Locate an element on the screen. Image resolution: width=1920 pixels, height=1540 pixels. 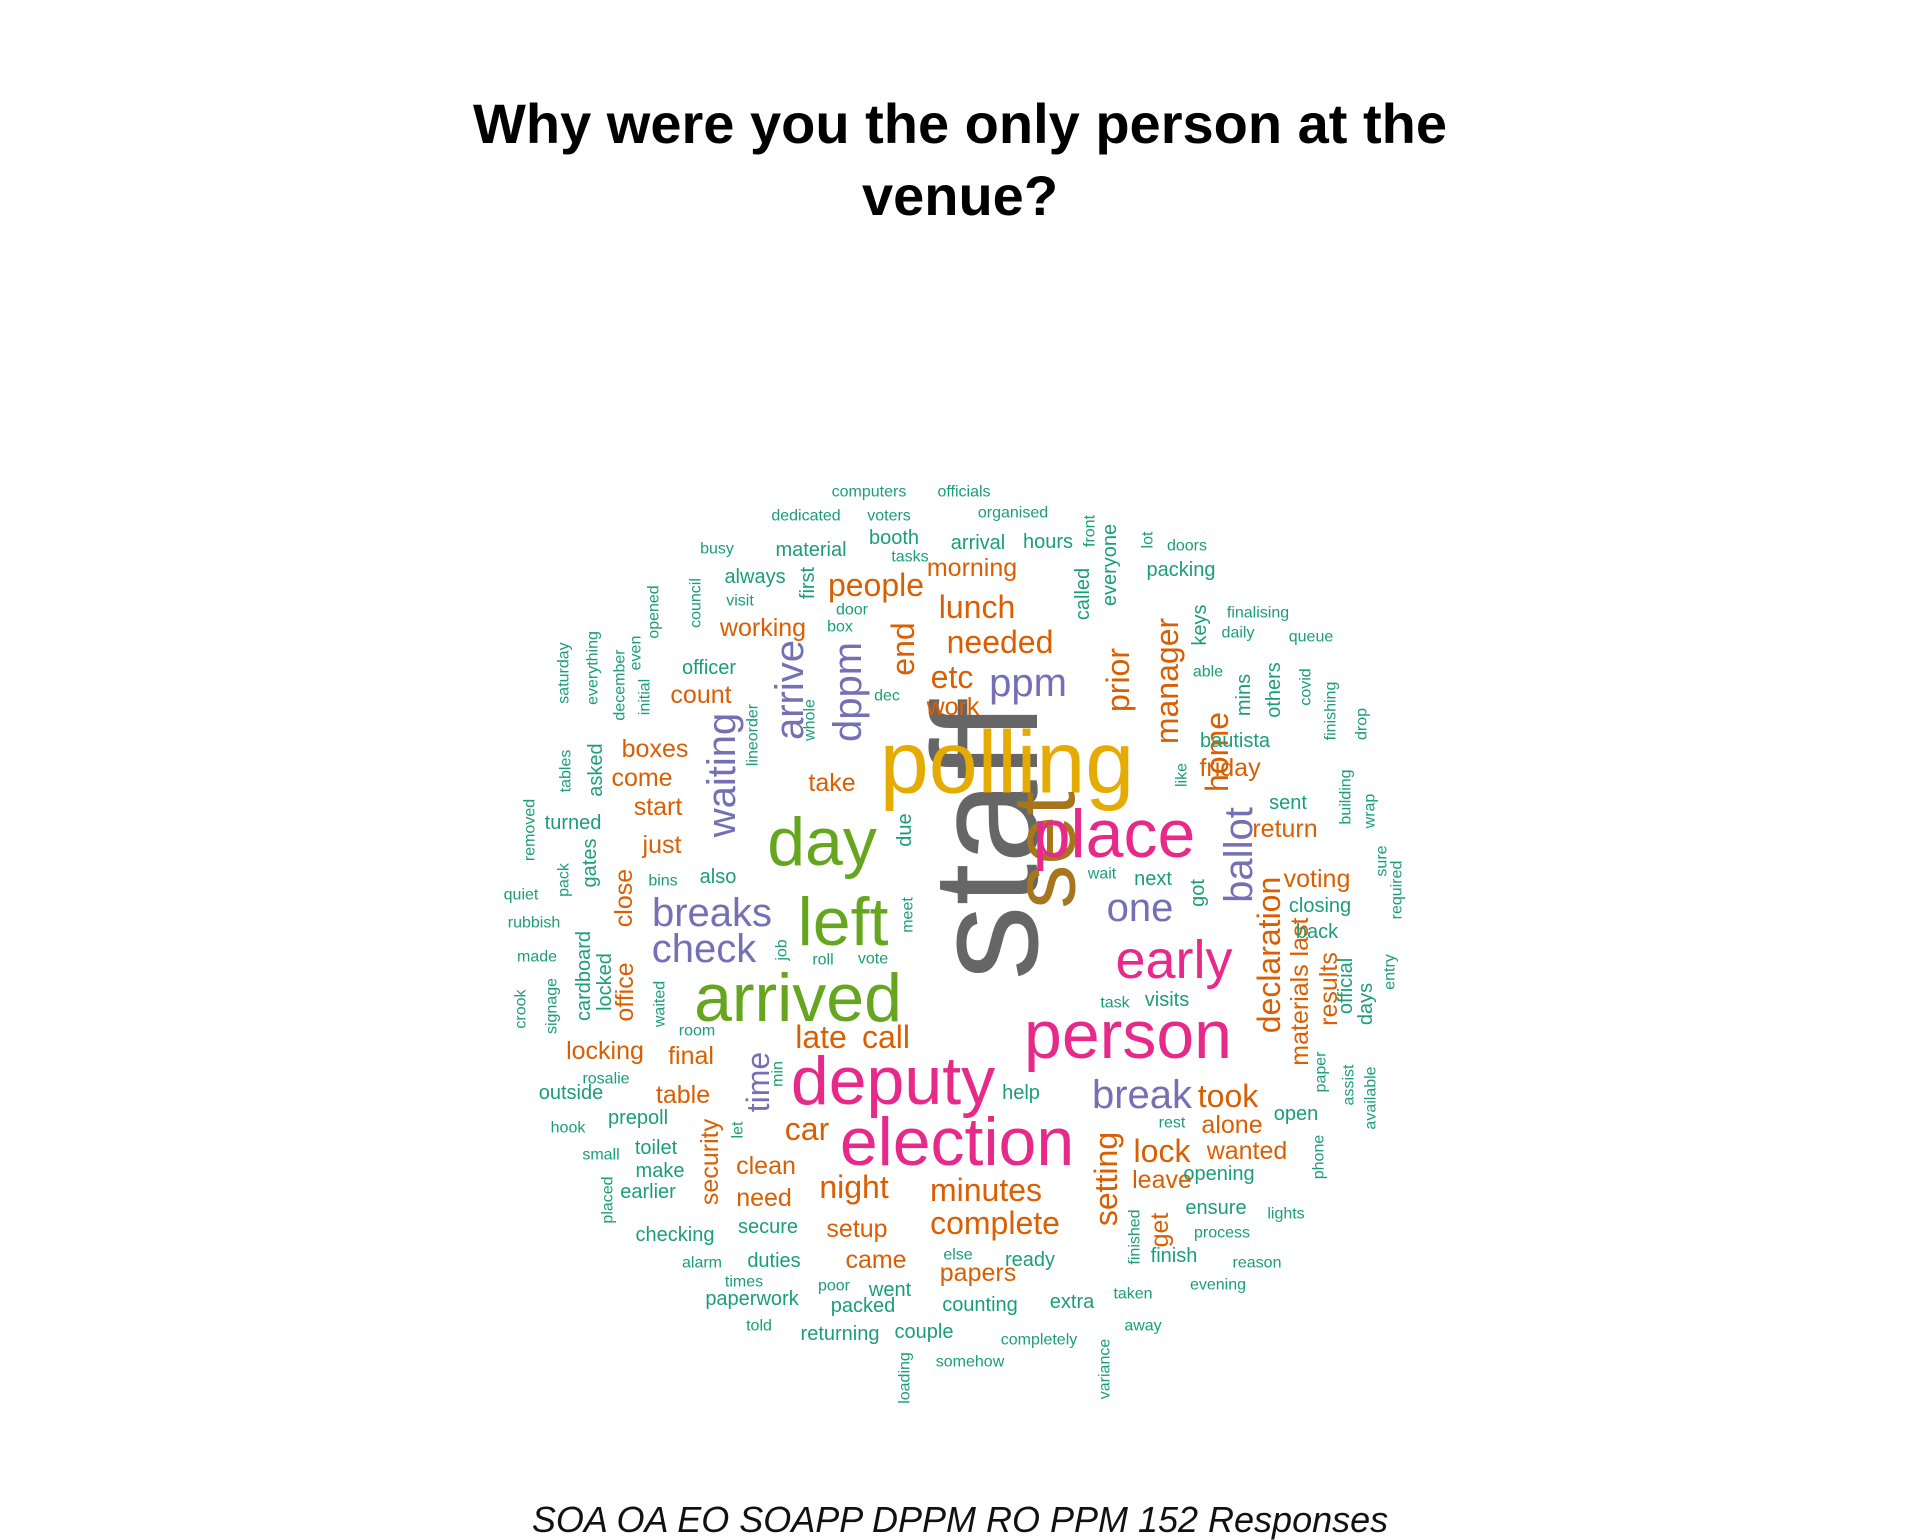
word-come: come is located at coordinates (641, 778).